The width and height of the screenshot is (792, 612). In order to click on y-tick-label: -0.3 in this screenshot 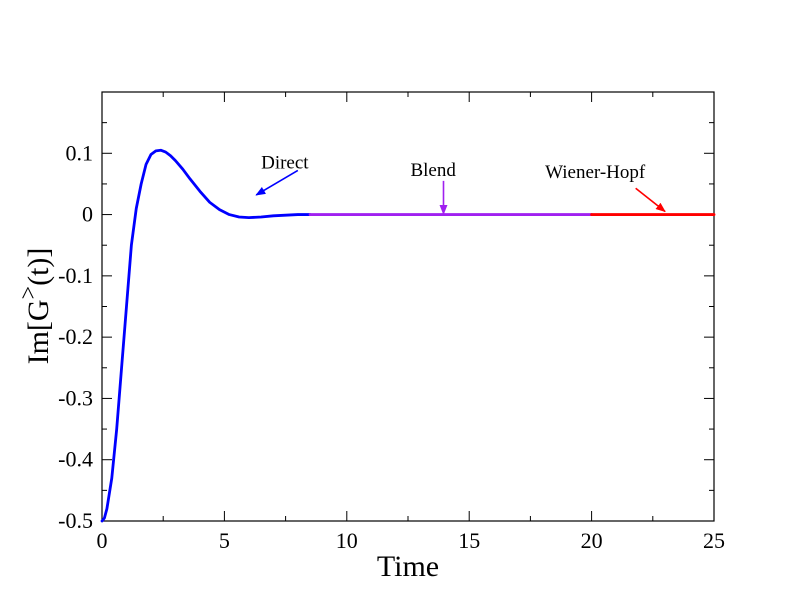, I will do `click(75, 397)`.